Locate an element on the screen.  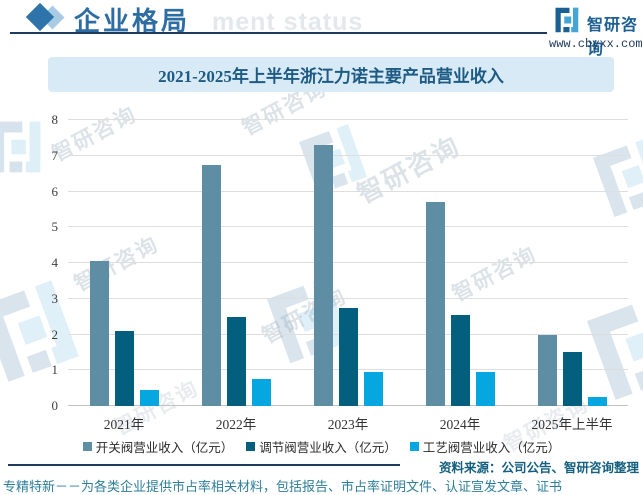
legend-item: 调节阀营业收入（亿元） is located at coordinates (321, 446).